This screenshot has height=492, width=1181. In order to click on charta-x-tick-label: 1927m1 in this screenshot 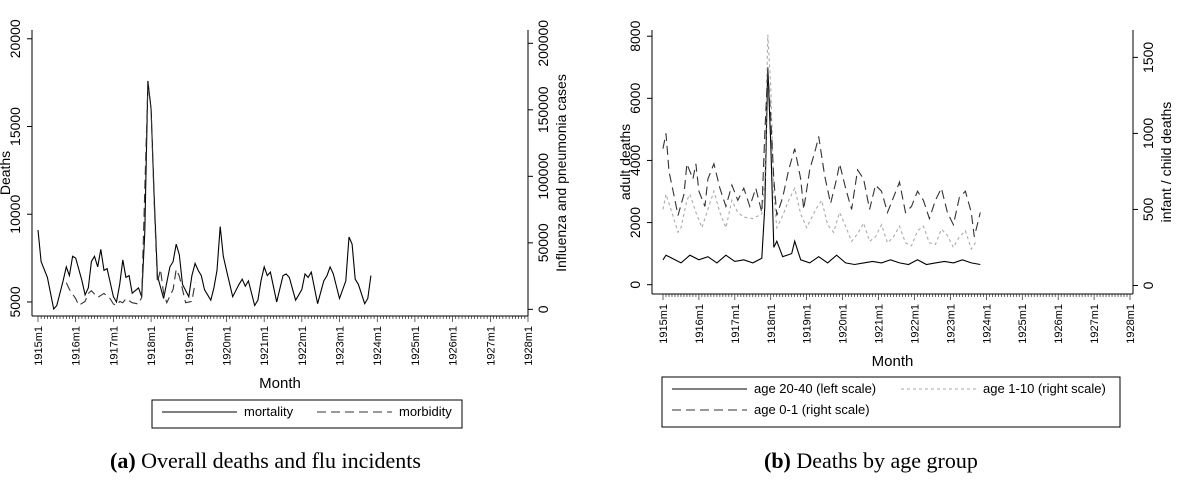, I will do `click(491, 346)`.